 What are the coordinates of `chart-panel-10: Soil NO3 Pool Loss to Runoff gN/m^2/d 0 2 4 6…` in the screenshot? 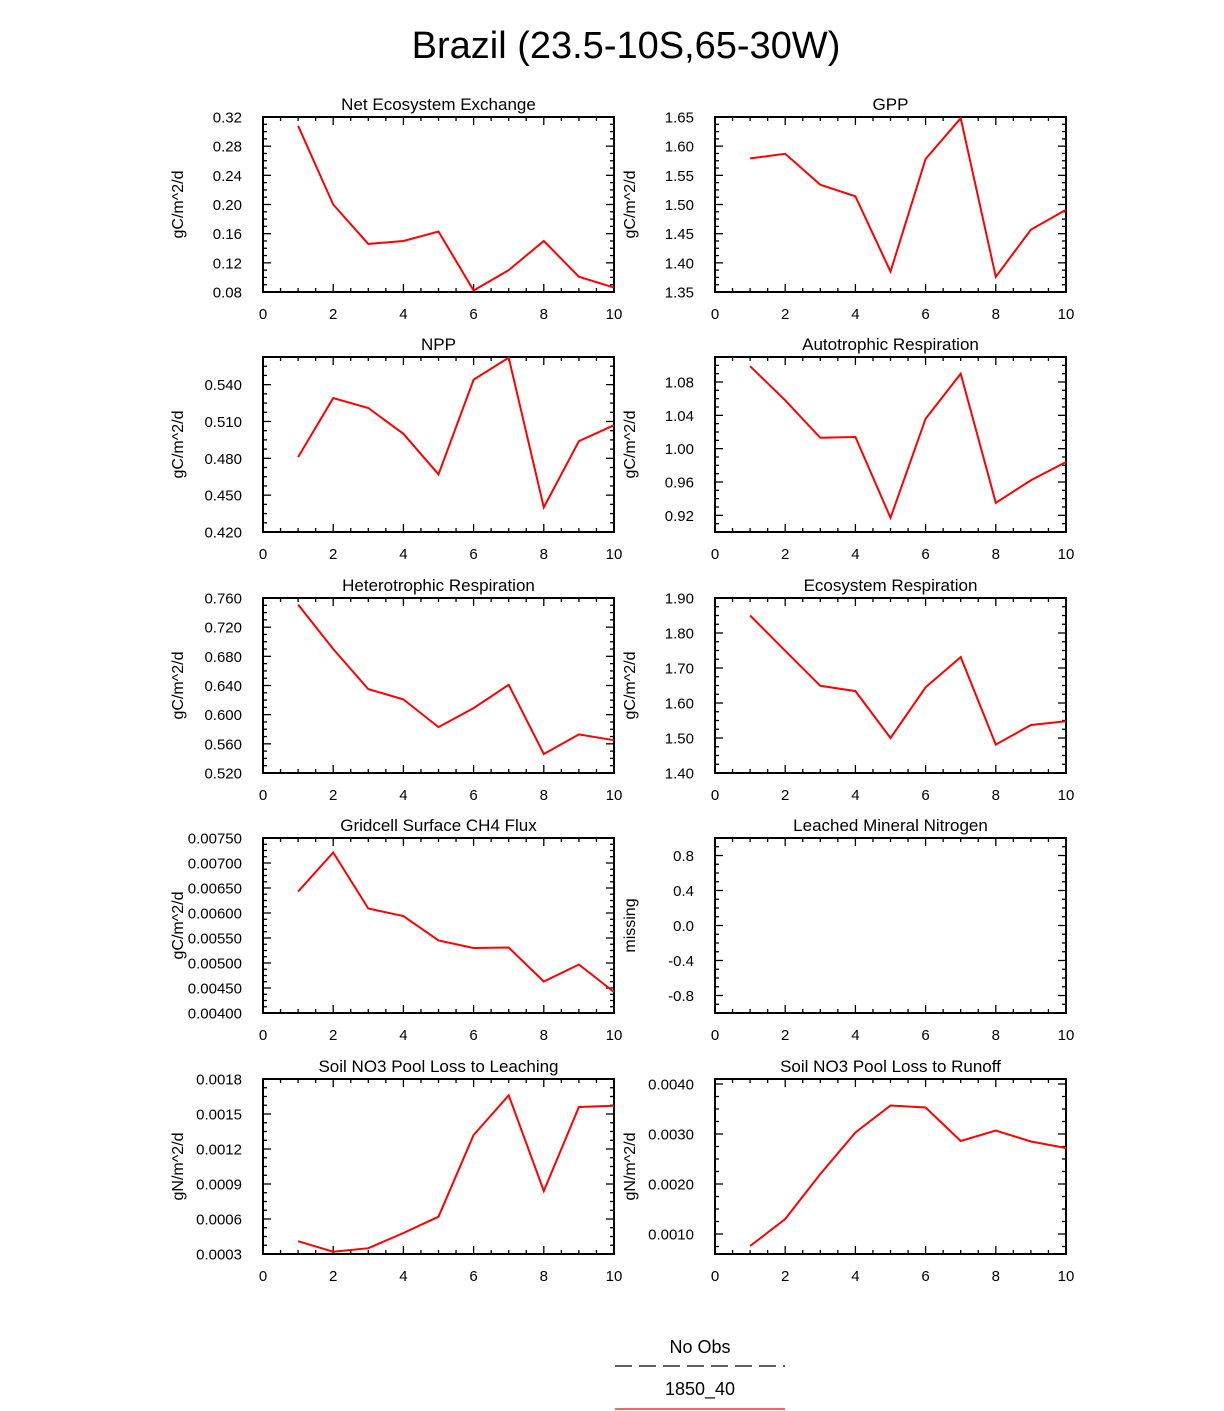 It's located at (848, 1171).